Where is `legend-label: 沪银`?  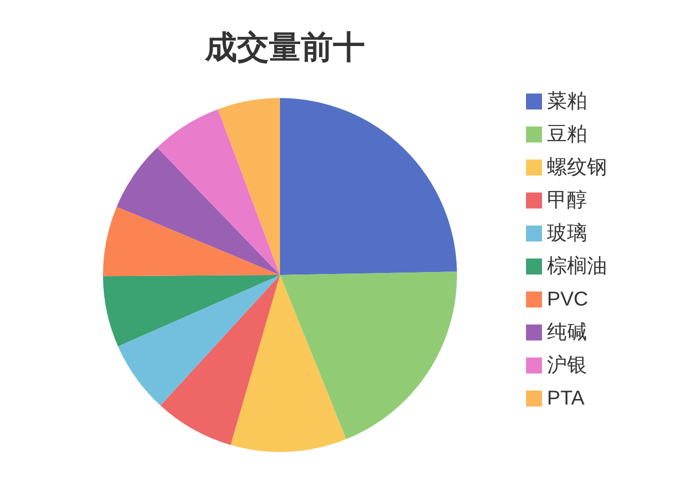
legend-label: 沪银 is located at coordinates (567, 365).